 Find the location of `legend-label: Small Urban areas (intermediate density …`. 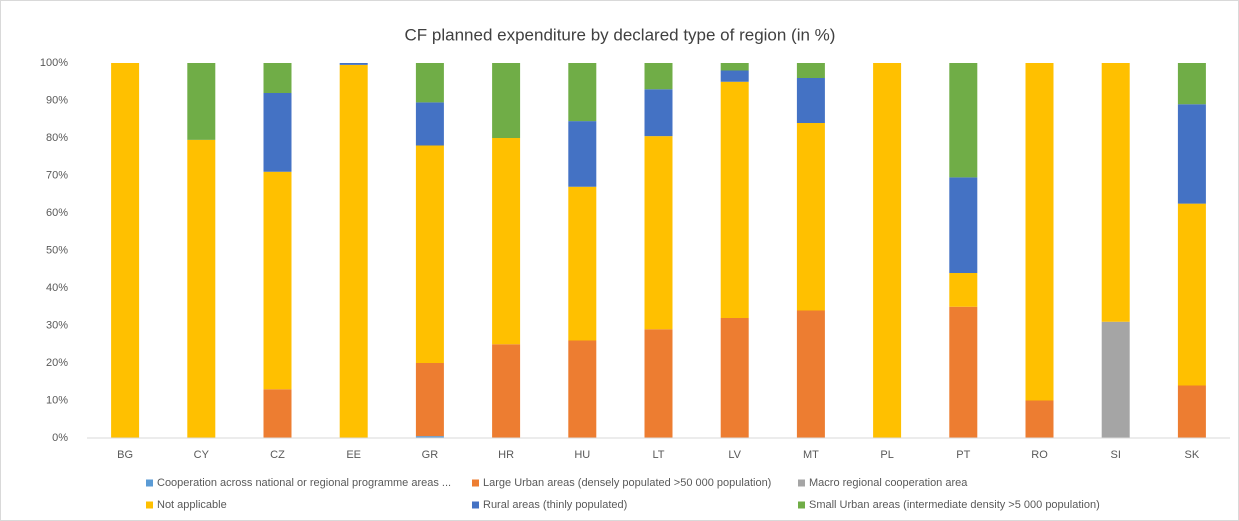

legend-label: Small Urban areas (intermediate density … is located at coordinates (954, 505).